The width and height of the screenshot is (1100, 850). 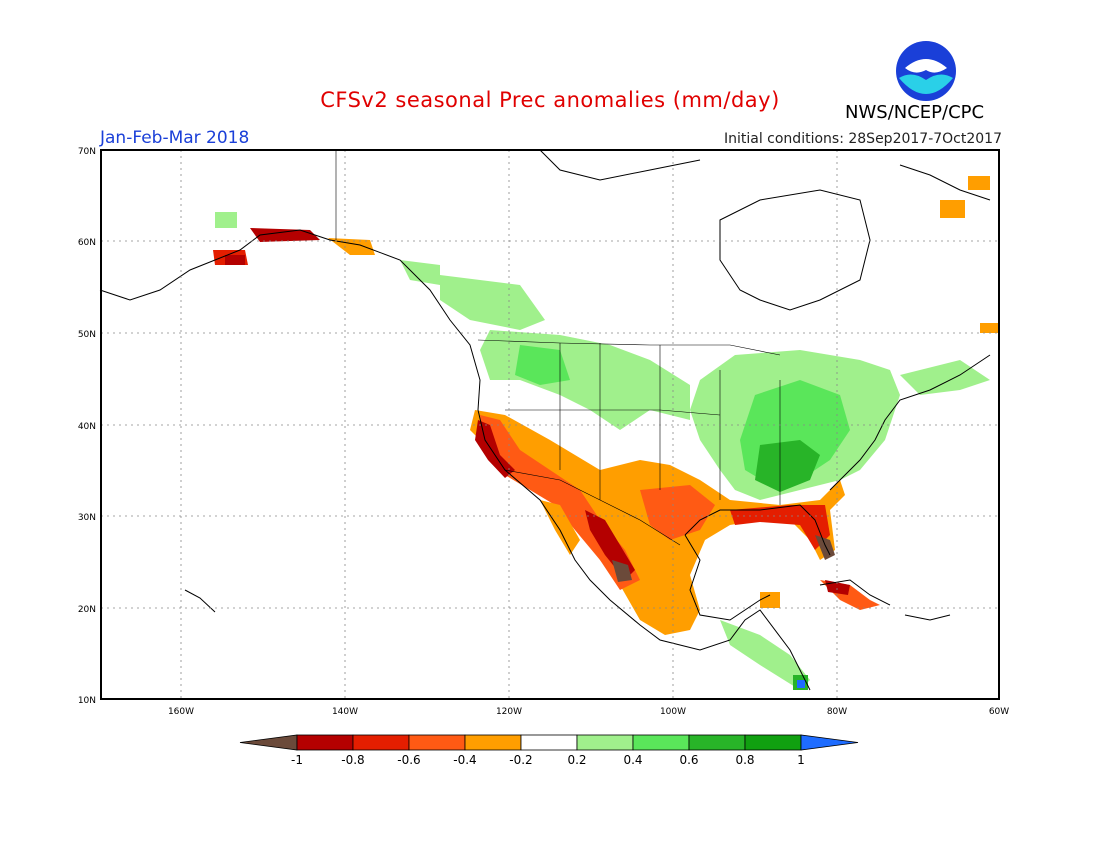 I want to click on colorbar-high-arrow, so click(x=829, y=742).